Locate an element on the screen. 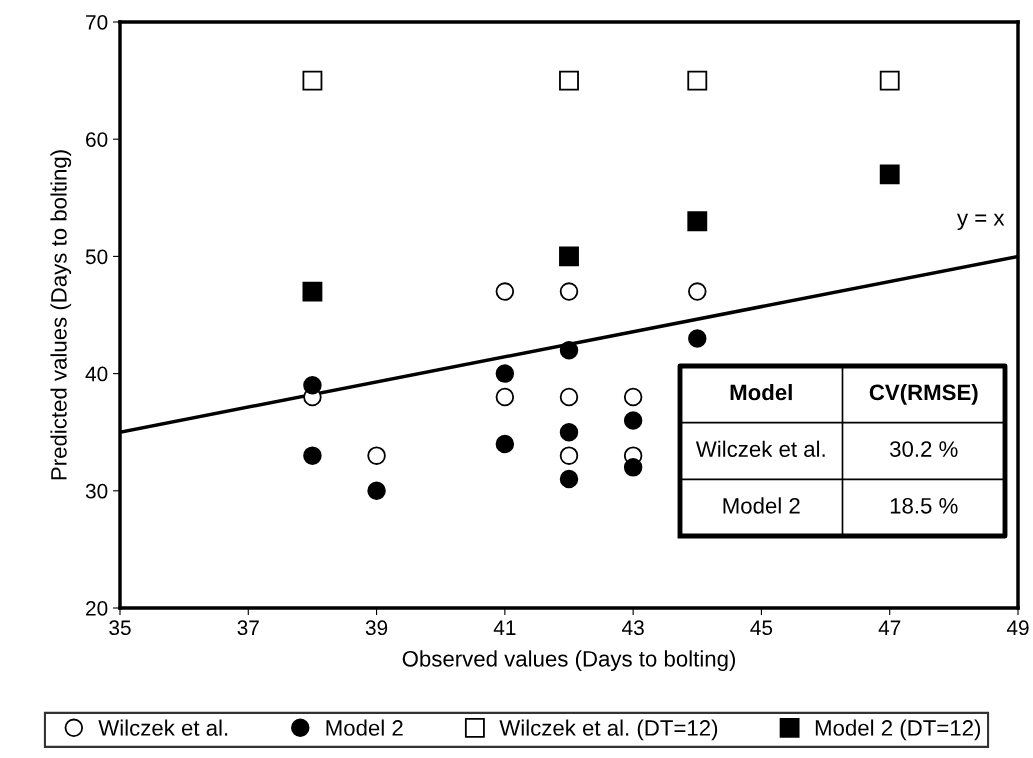  annotation: Model 2 is located at coordinates (761, 505).